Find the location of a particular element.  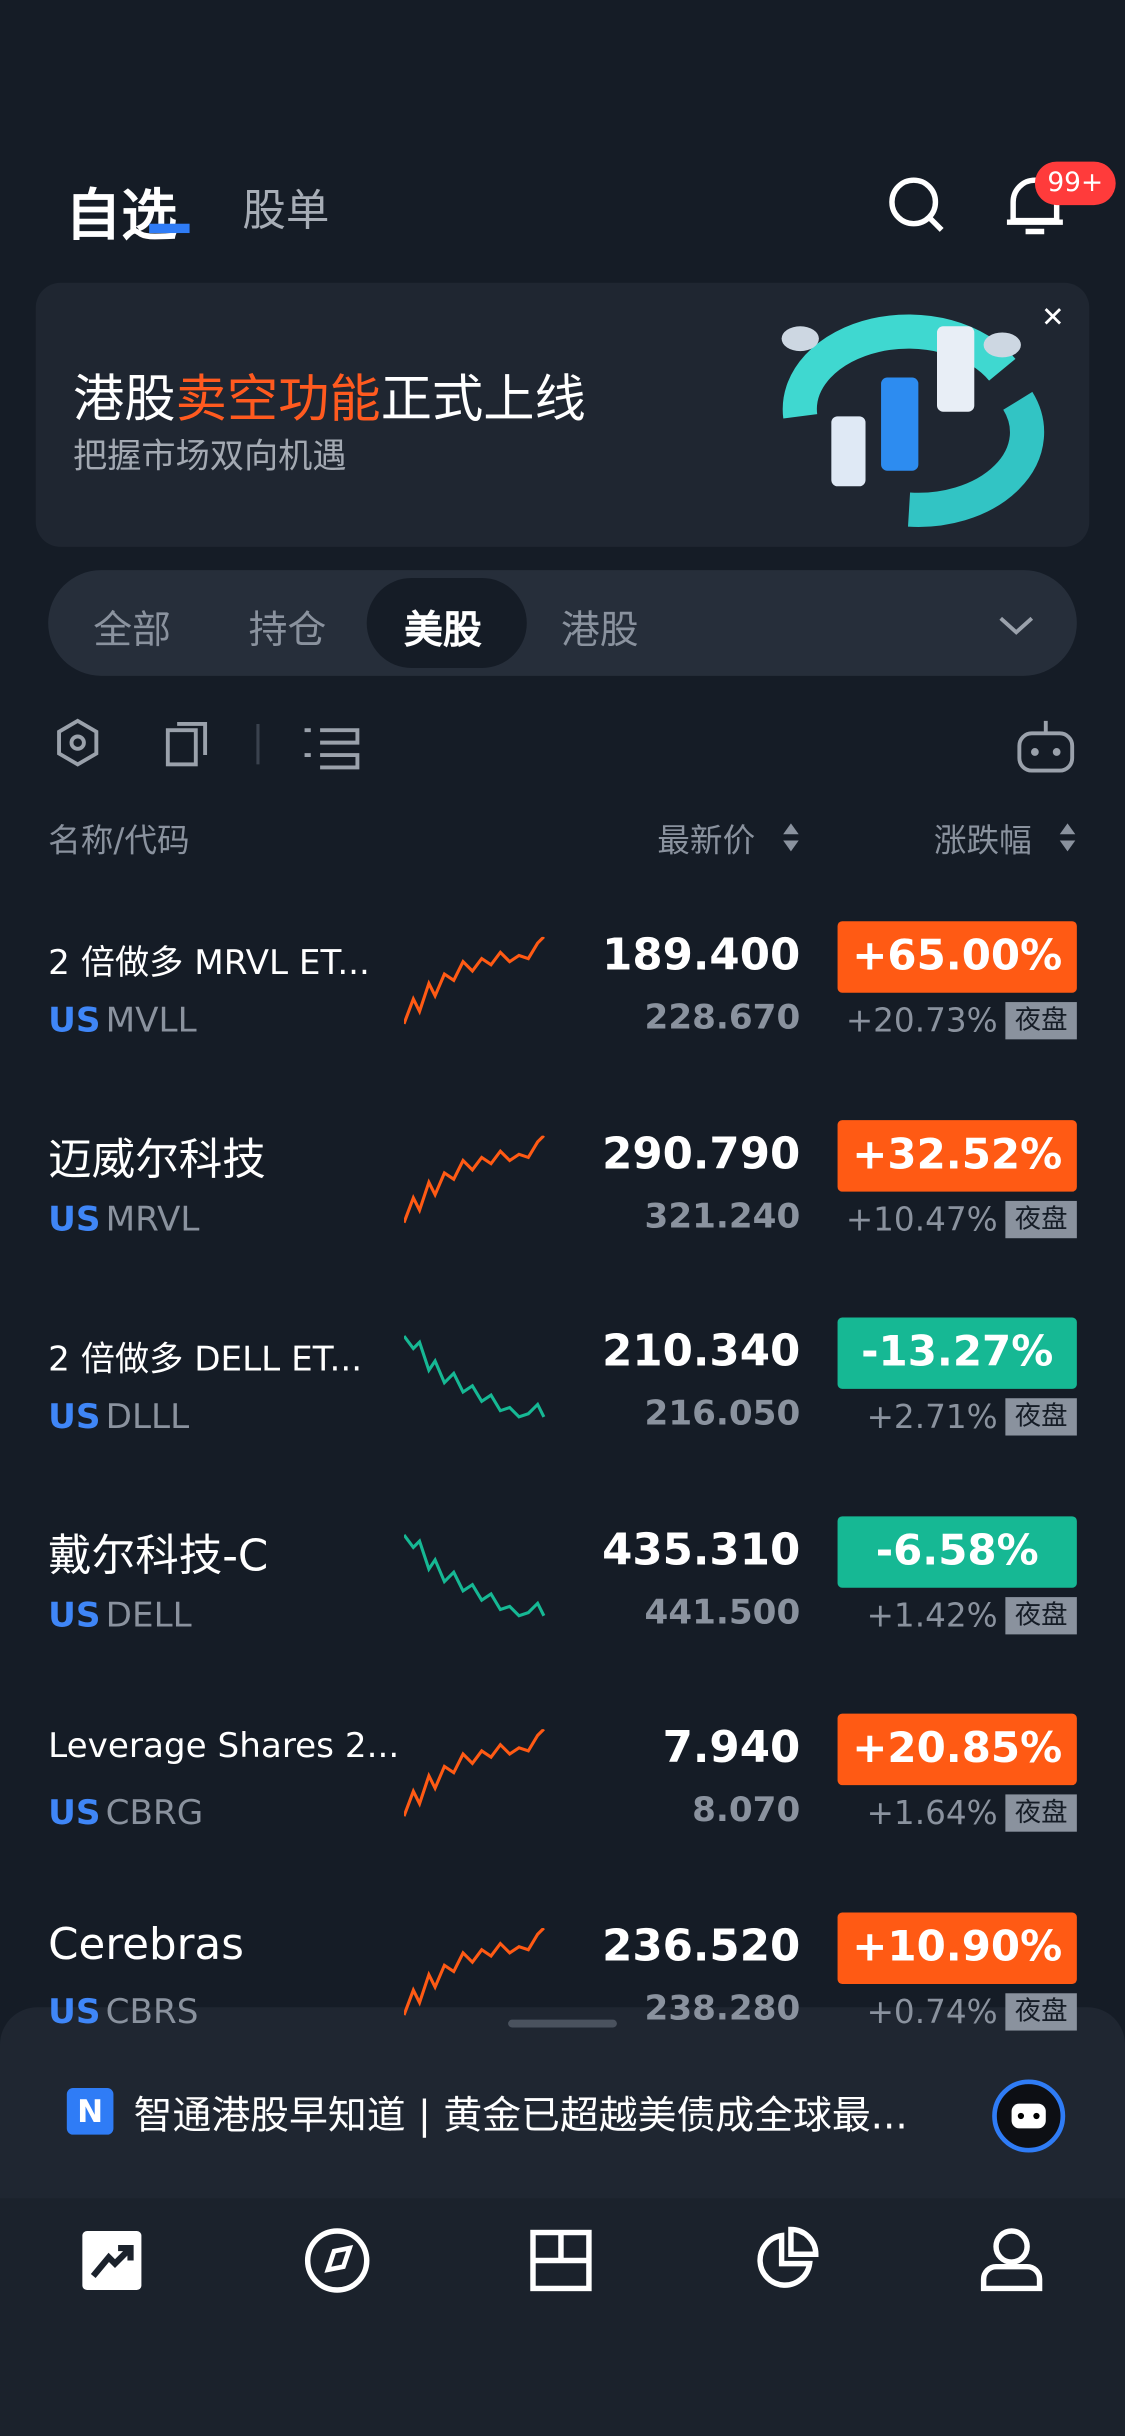

stock-code: MVLL is located at coordinates (151, 1021).